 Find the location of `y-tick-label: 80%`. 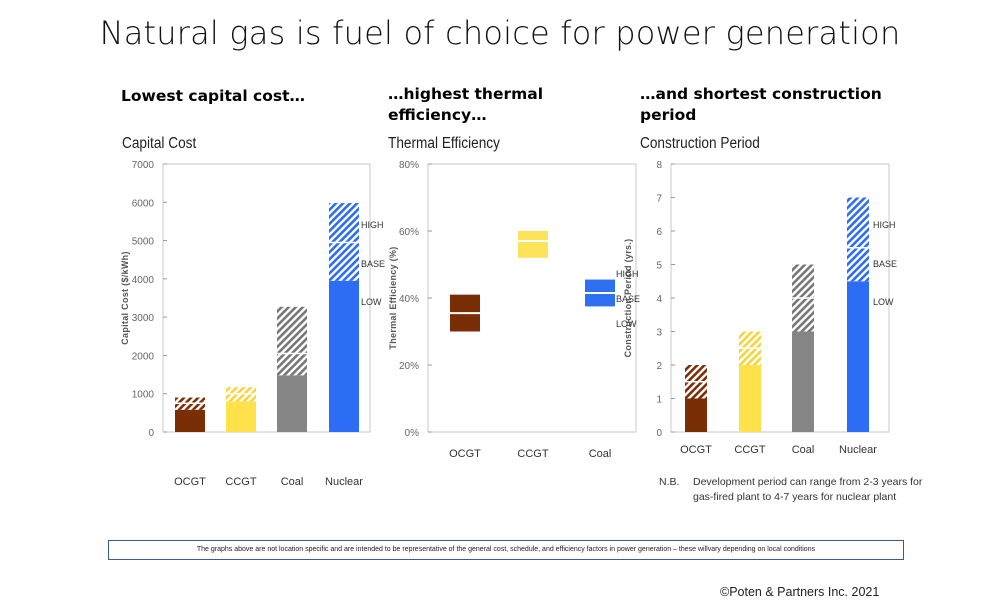

y-tick-label: 80% is located at coordinates (409, 165).